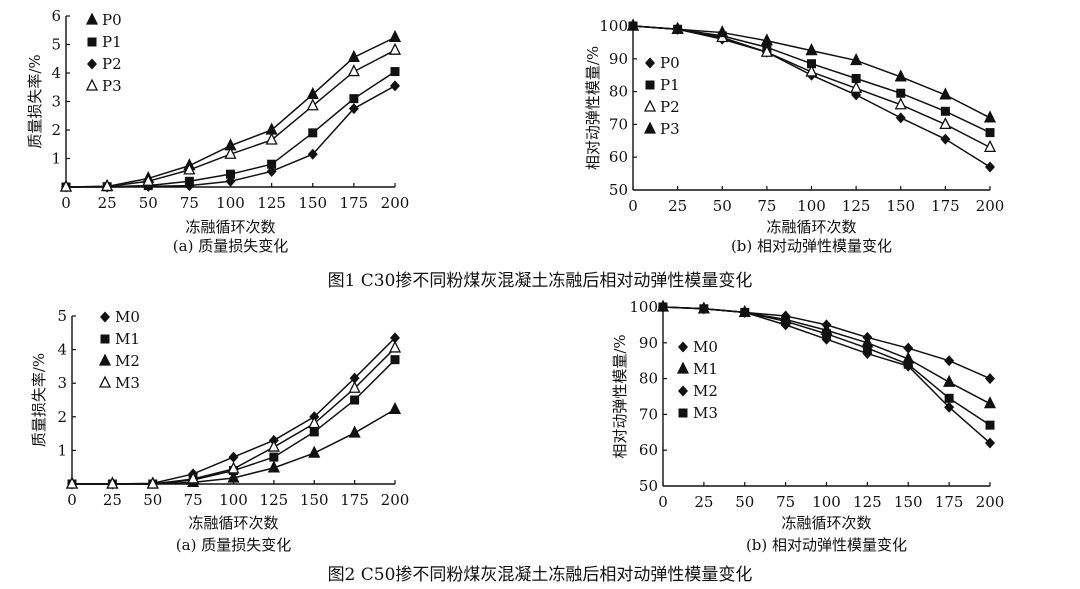 The width and height of the screenshot is (1080, 589). I want to click on legend-marker-p2, so click(650, 105).